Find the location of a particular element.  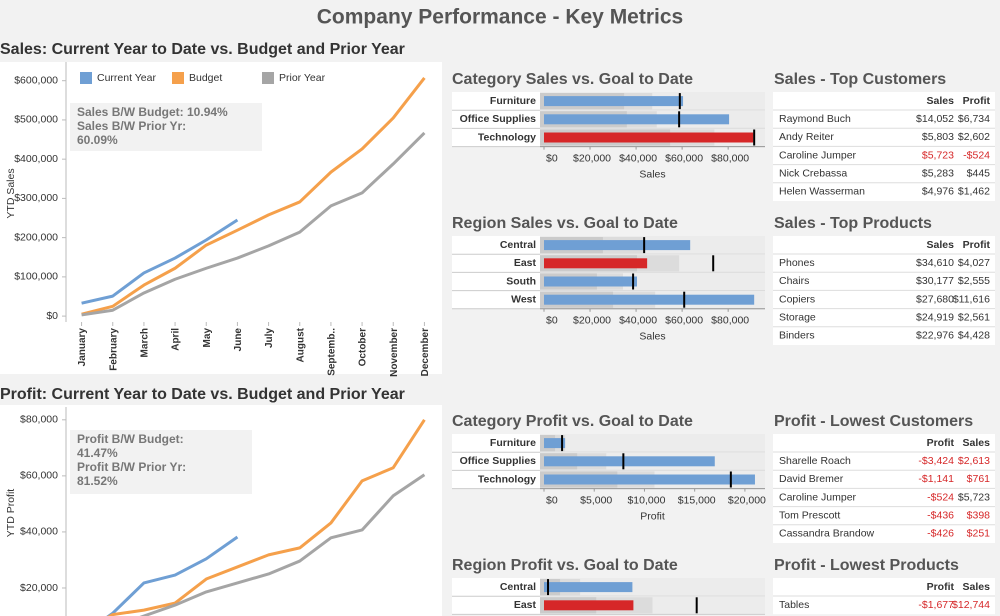

table-cell: $5,283 is located at coordinates (938, 173).